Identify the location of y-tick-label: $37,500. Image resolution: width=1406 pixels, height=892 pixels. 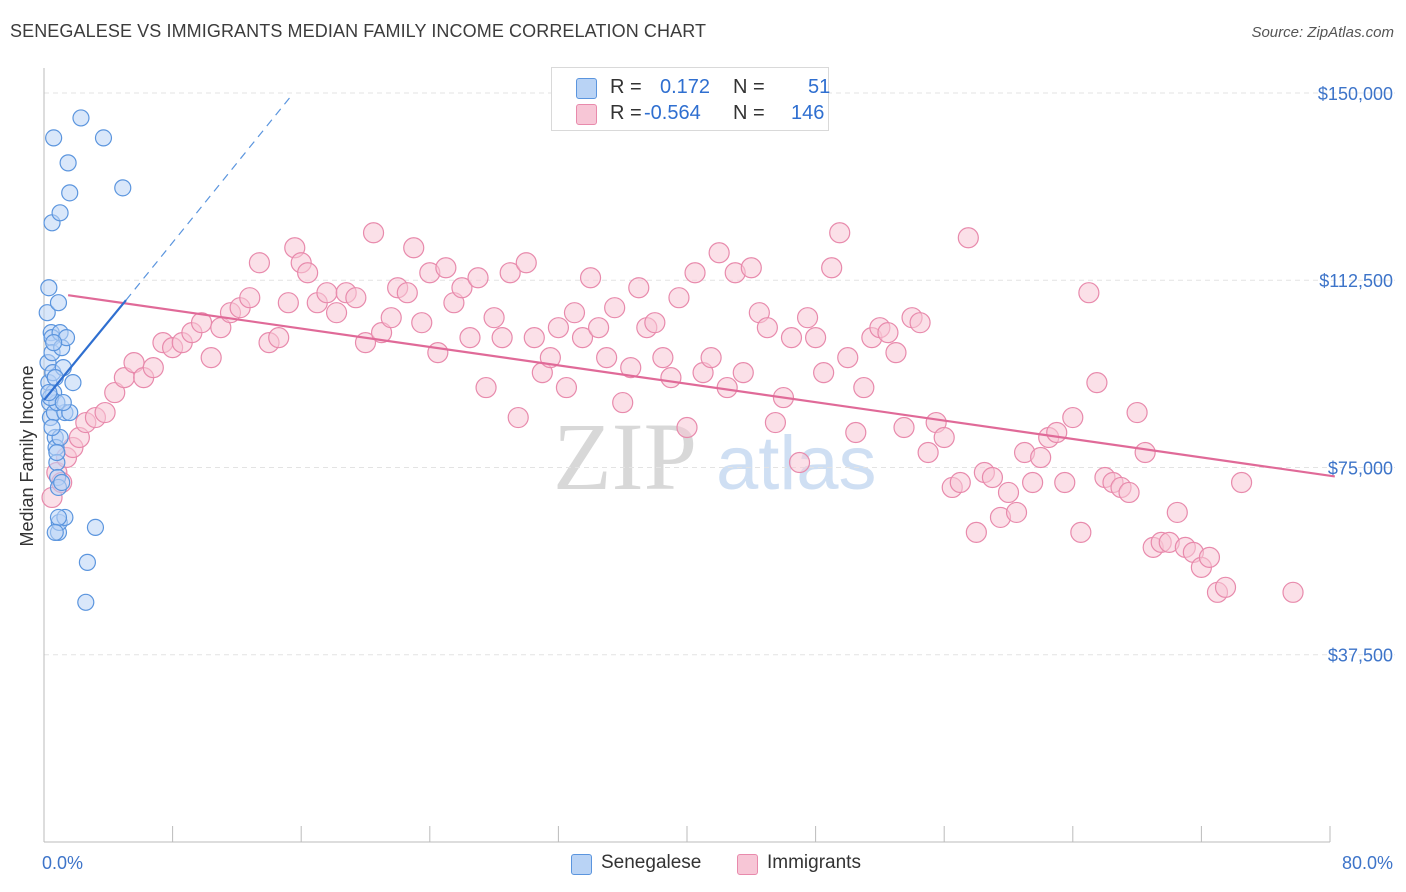
(1360, 656).